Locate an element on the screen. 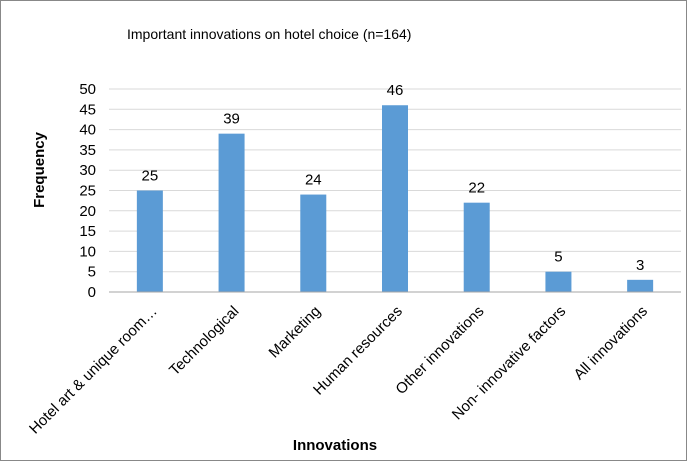 The image size is (687, 461). y-tick-label: 20 is located at coordinates (87, 211).